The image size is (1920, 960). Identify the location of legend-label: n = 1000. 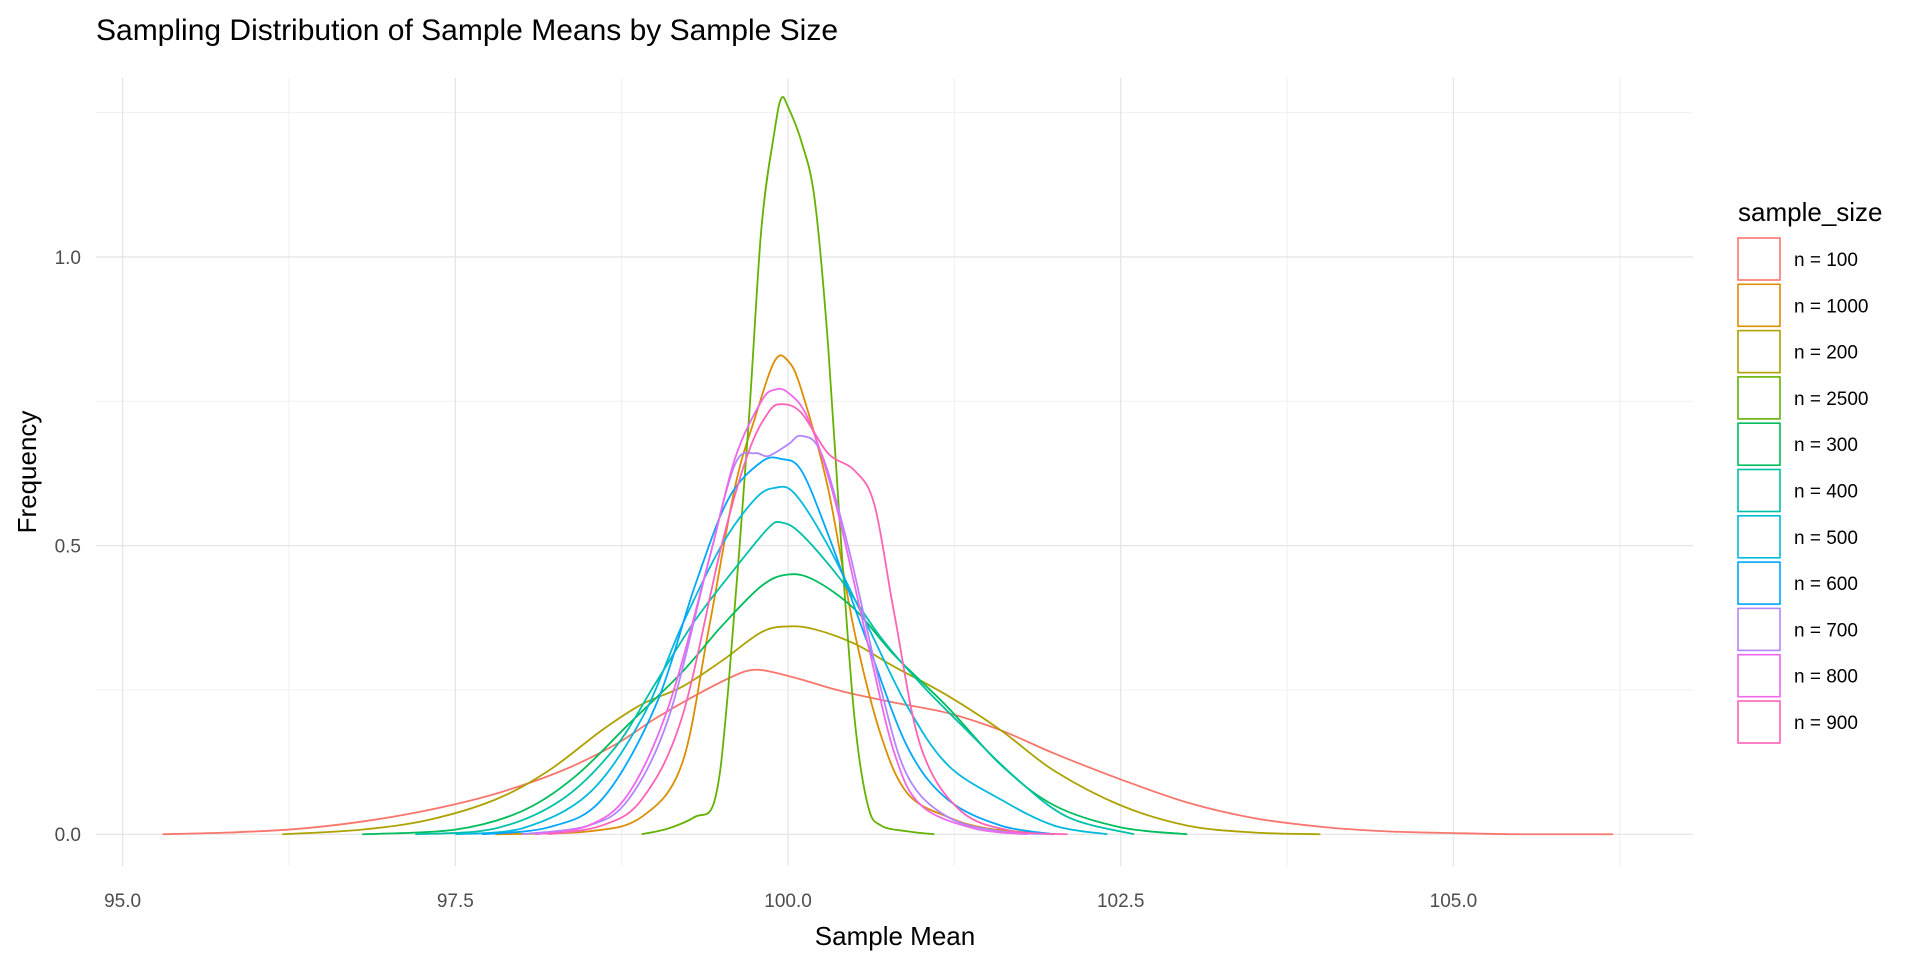
(1831, 306).